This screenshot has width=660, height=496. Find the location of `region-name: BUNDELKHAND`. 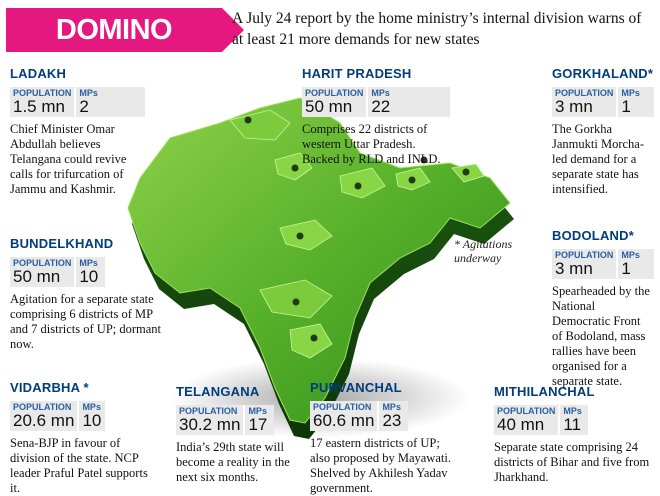

region-name: BUNDELKHAND is located at coordinates (62, 243).